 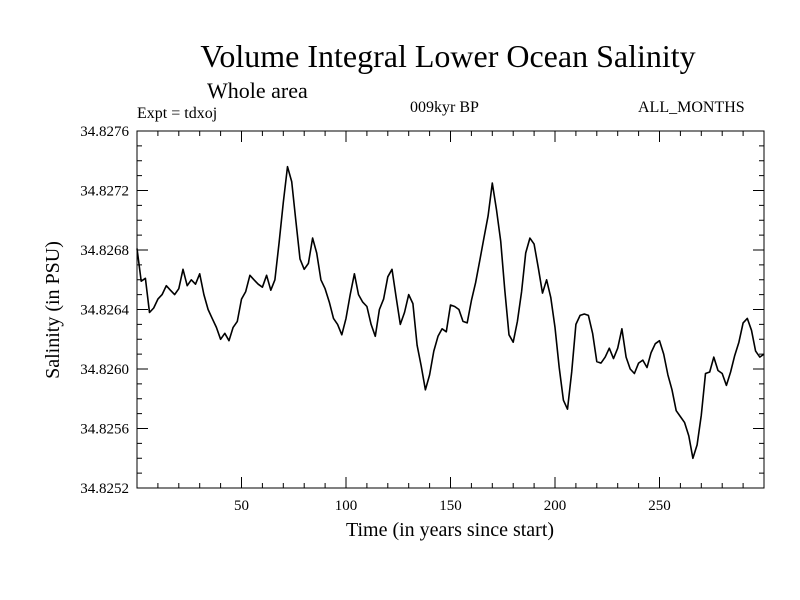 I want to click on x-tick-label: 50, so click(x=241, y=506).